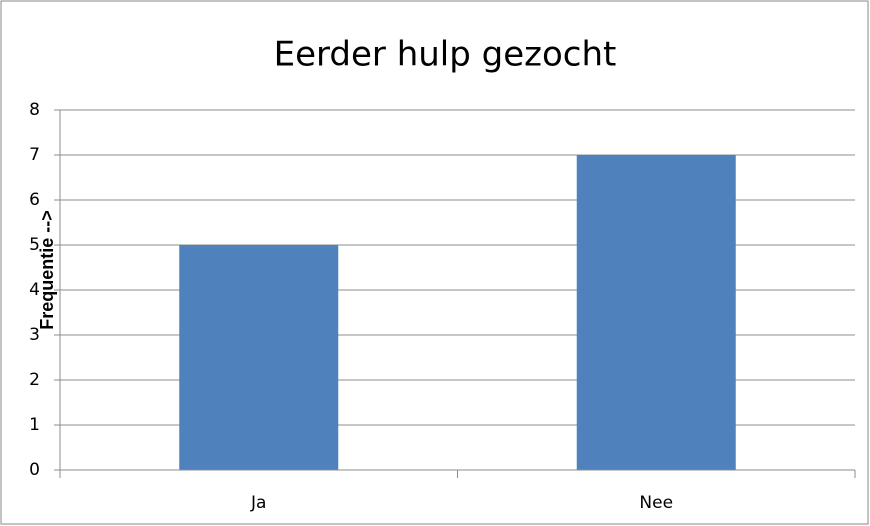 Image resolution: width=870 pixels, height=526 pixels. Describe the element at coordinates (34, 380) in the screenshot. I see `y-tick-label: 2` at that location.